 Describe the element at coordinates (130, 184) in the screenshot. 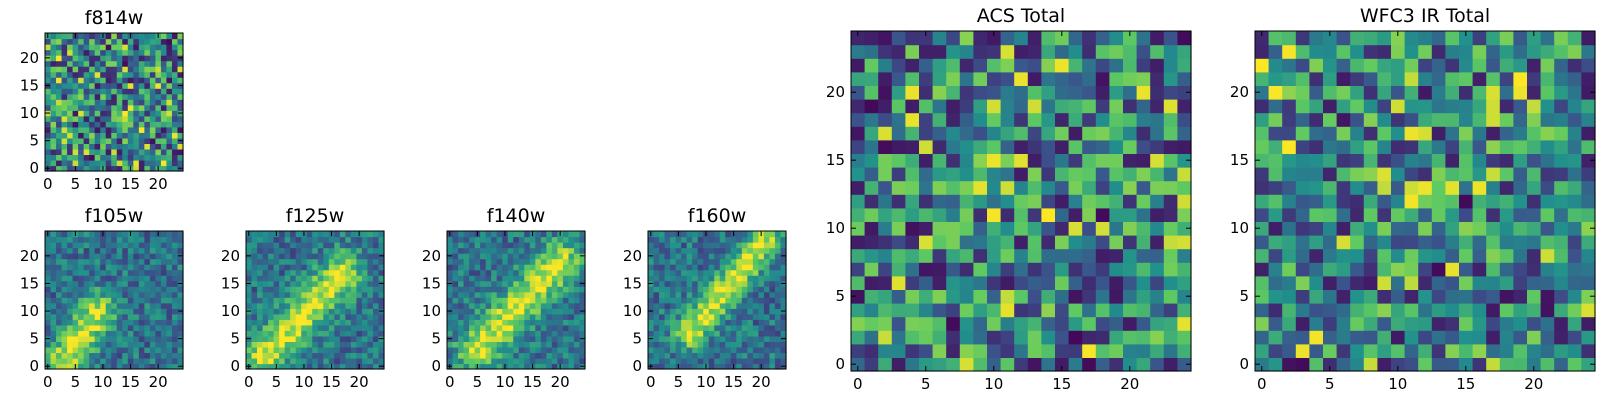

I see `x-tick-label: 15` at that location.